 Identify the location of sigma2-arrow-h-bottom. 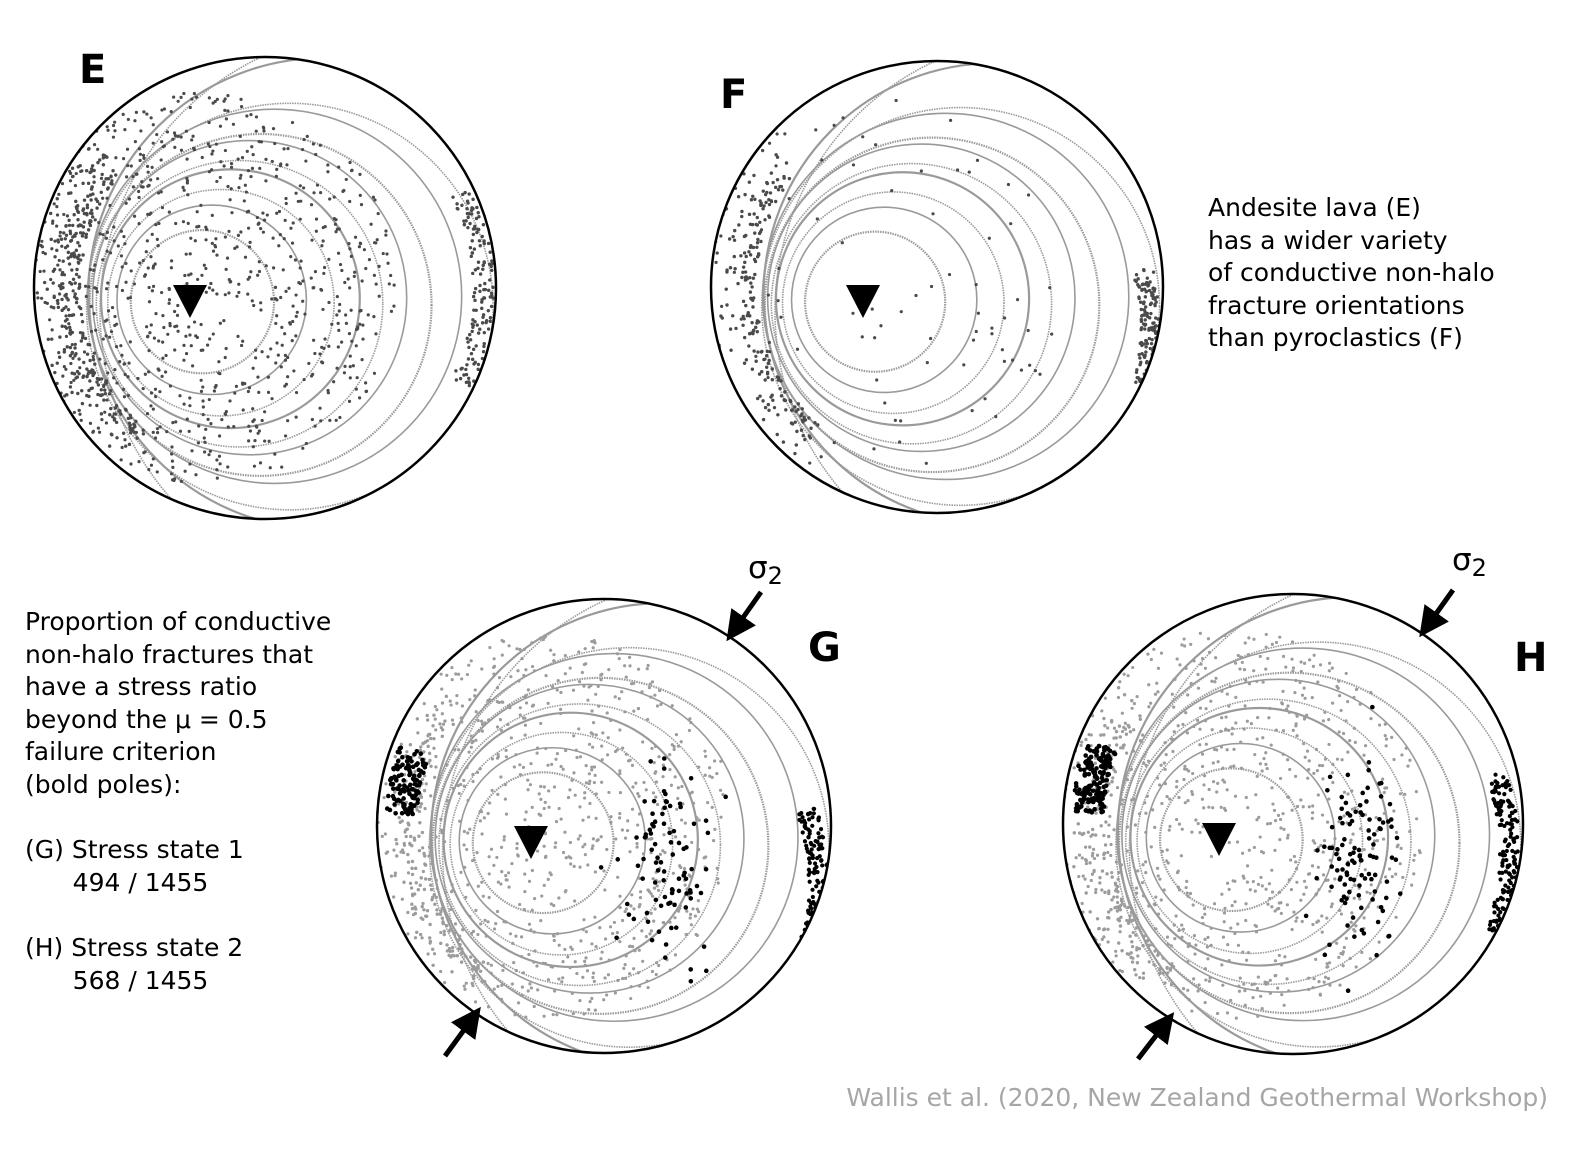
(1155, 1036).